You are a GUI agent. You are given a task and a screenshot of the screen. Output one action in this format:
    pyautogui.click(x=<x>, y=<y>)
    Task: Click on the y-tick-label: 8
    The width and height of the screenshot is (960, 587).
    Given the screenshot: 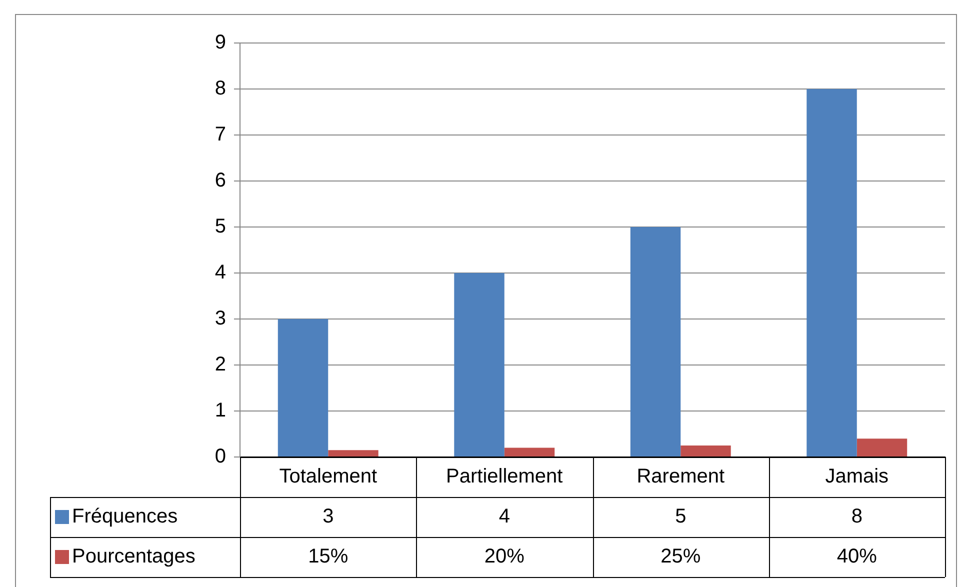 What is the action you would take?
    pyautogui.click(x=220, y=89)
    